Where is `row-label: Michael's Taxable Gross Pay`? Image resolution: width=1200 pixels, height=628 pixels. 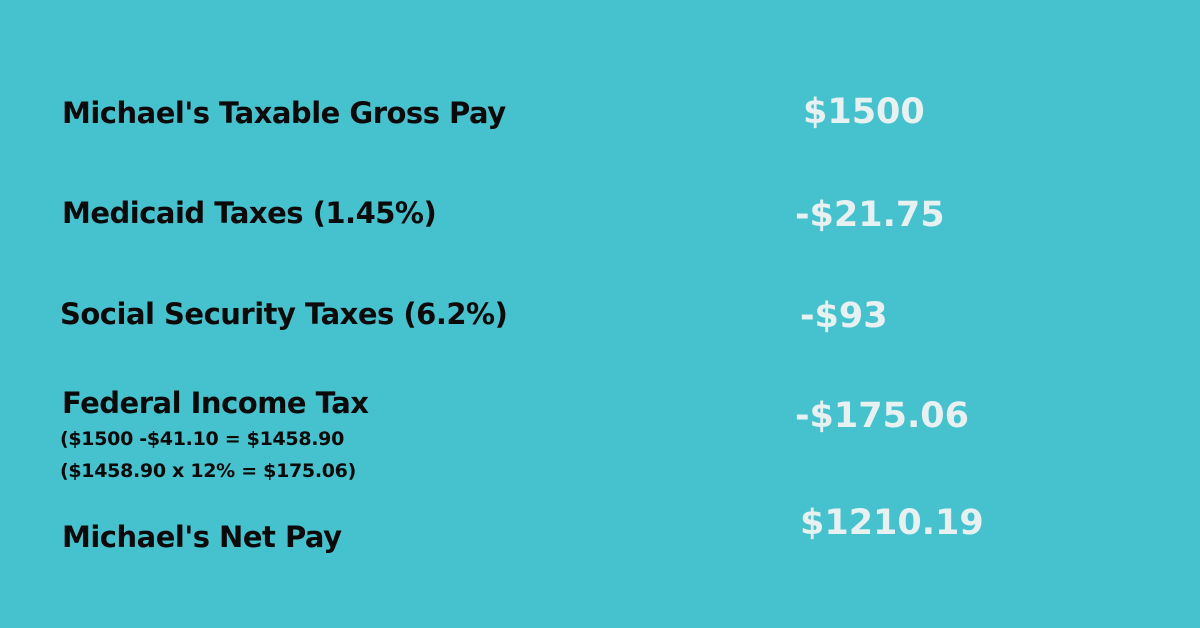
row-label: Michael's Taxable Gross Pay is located at coordinates (284, 113).